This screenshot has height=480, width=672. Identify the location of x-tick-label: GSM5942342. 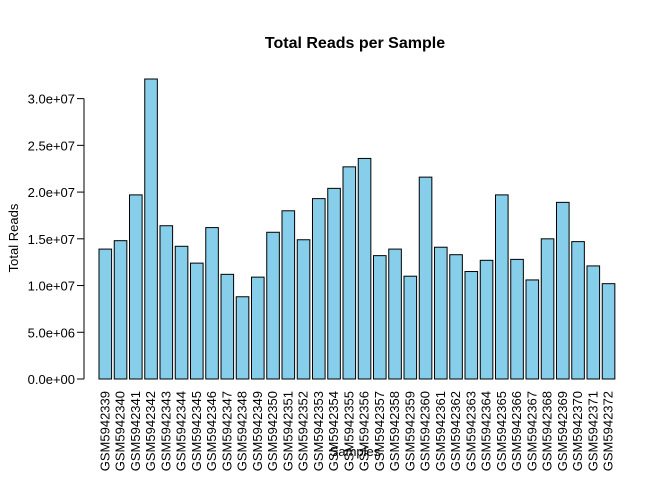
(150, 431).